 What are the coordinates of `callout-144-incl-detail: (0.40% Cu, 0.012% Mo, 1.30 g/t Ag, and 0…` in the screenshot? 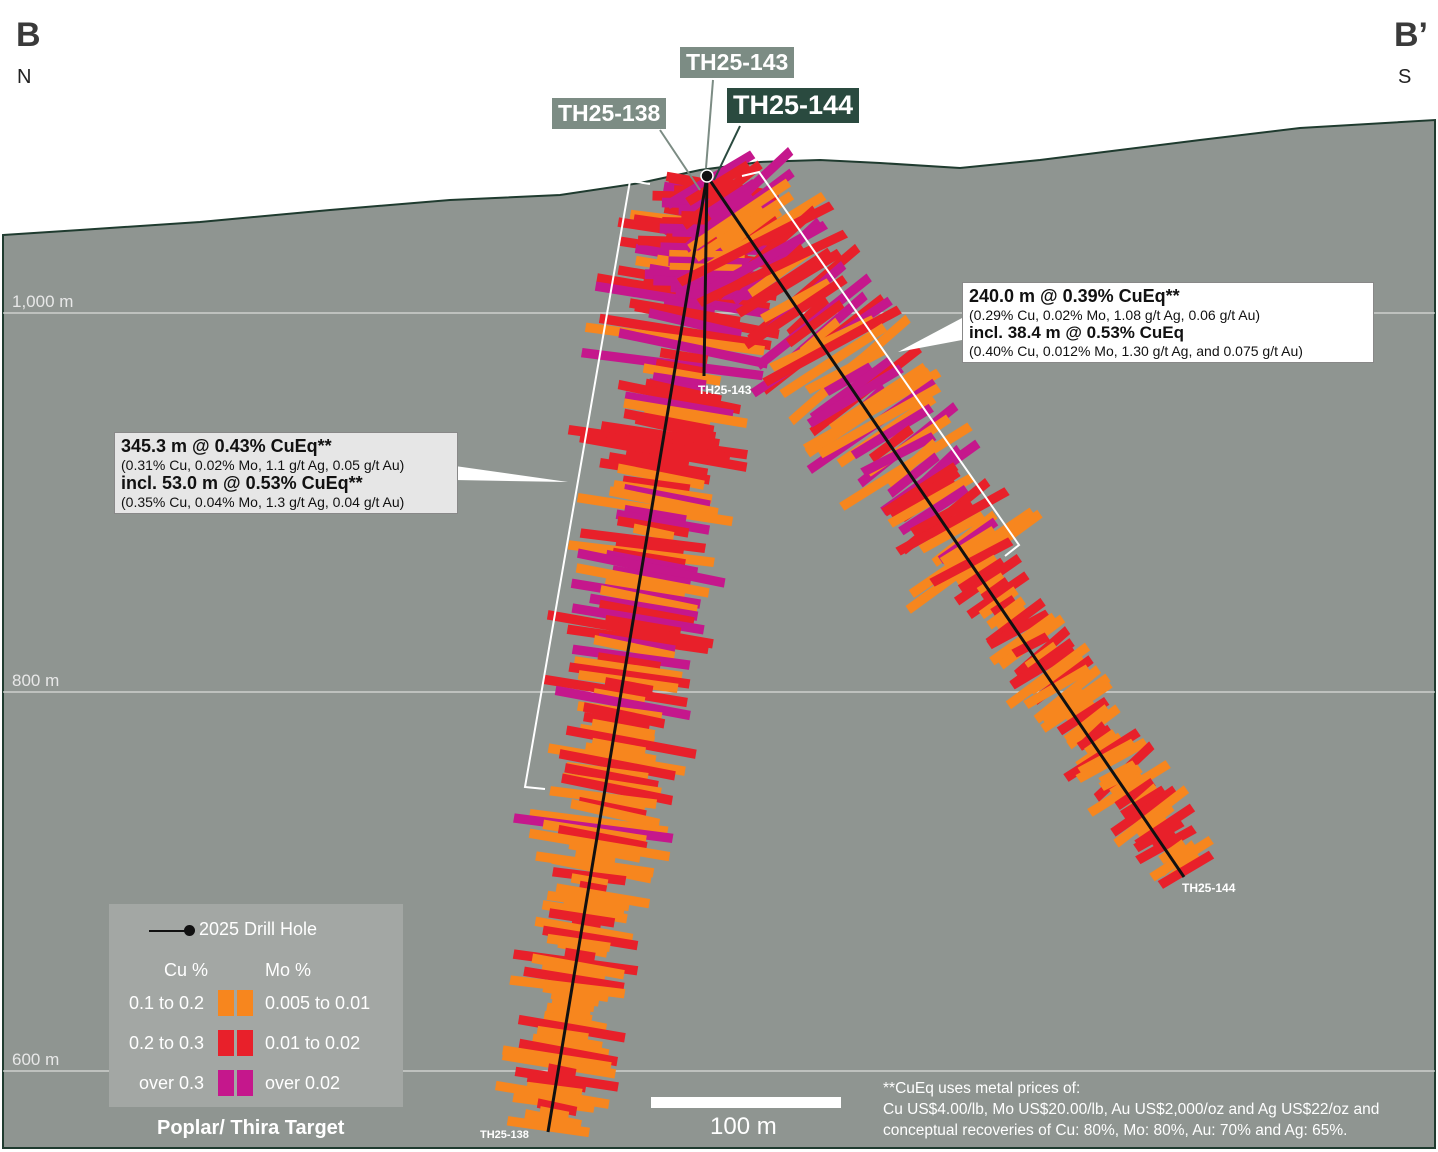 It's located at (1136, 351).